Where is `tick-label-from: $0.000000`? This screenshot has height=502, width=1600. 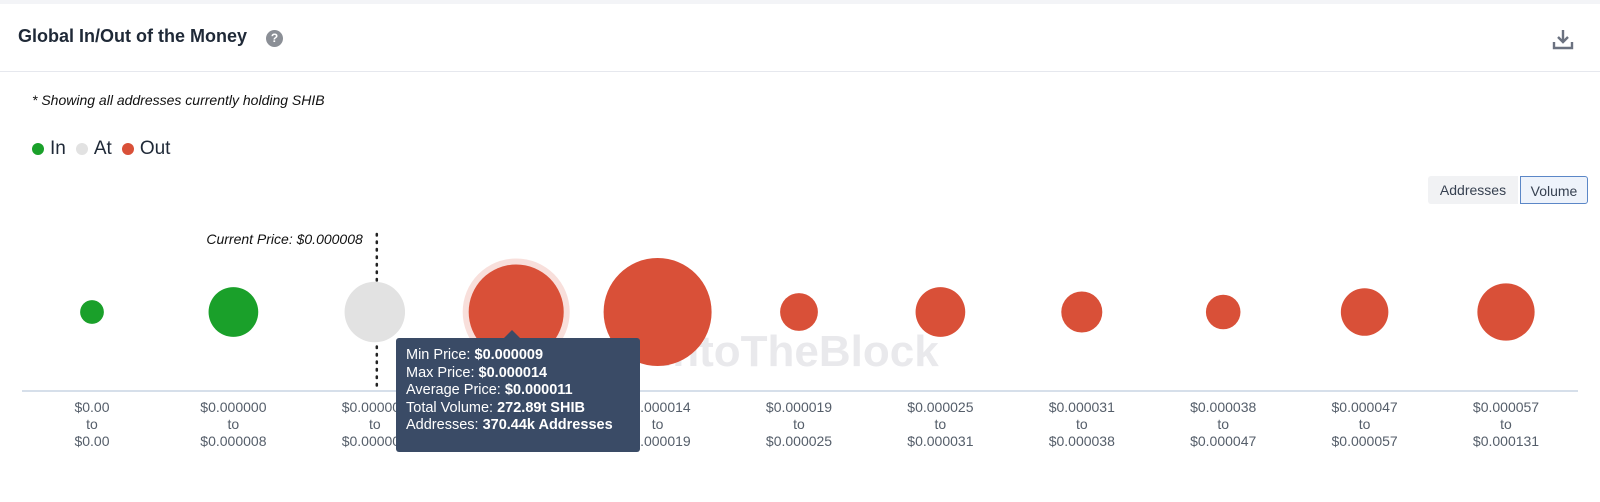
tick-label-from: $0.000000 is located at coordinates (233, 407).